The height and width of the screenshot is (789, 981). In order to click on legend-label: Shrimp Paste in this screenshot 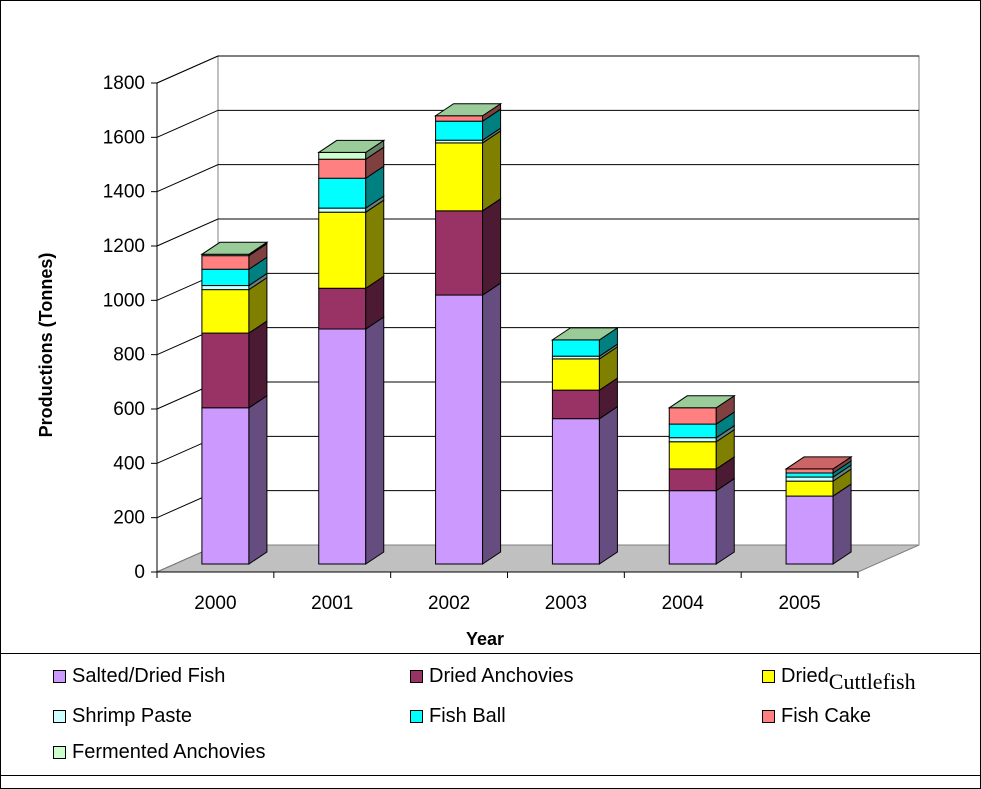, I will do `click(132, 716)`.